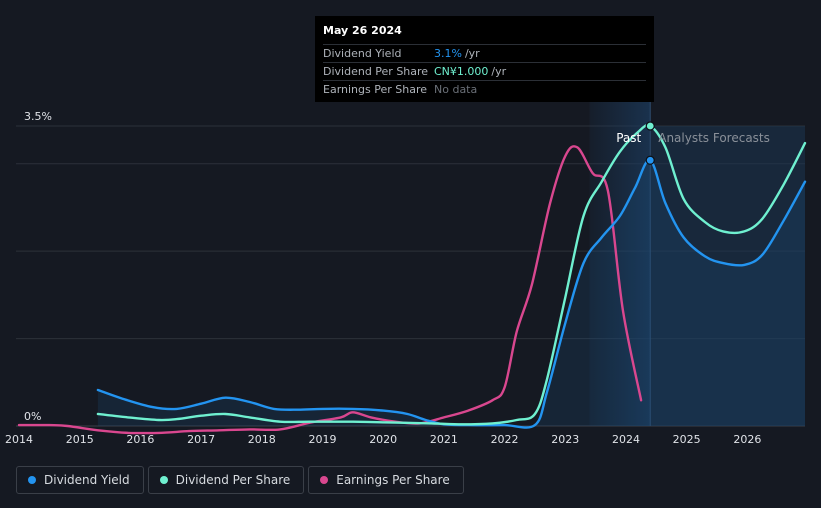 The height and width of the screenshot is (508, 821). I want to click on tooltip-row-dividend-per-share: Dividend Per Share CN¥1.000 /yr, so click(484, 71).